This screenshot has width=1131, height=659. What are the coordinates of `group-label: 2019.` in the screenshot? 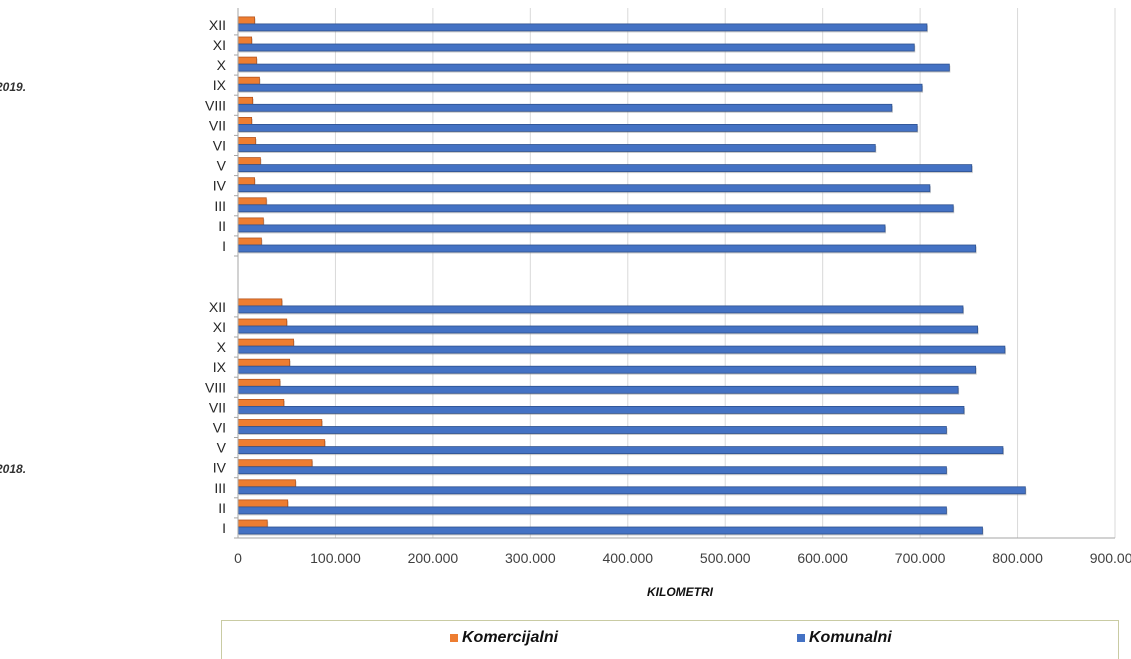 It's located at (13, 87).